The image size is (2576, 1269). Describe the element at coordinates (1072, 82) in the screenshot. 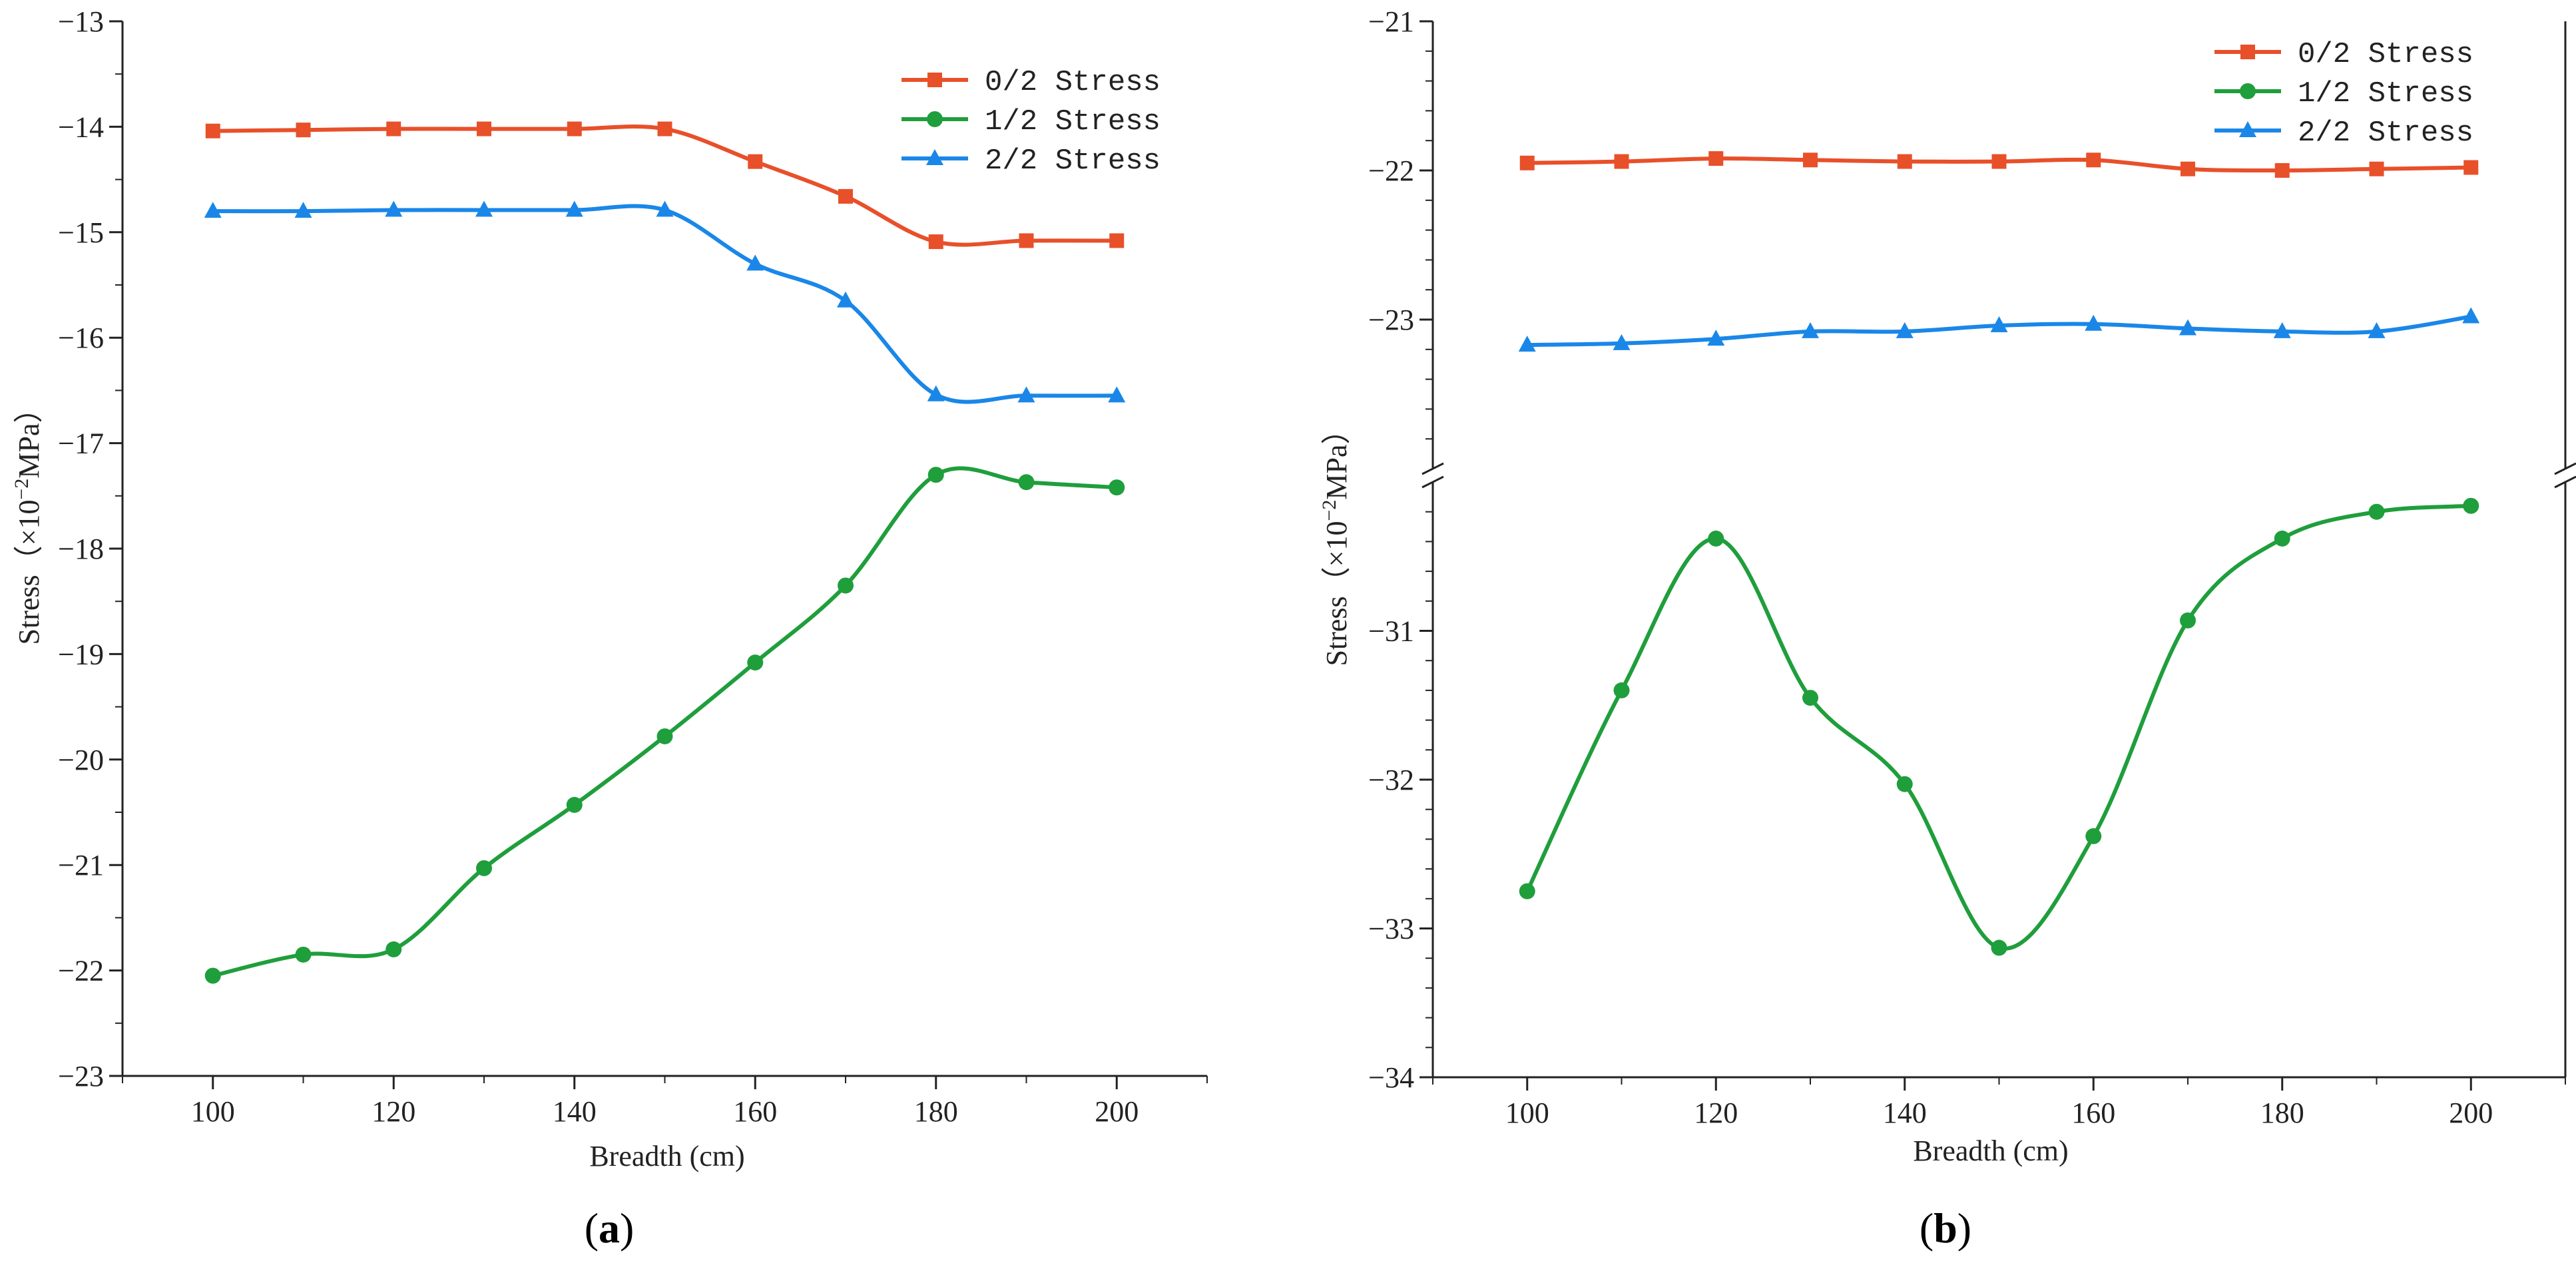

I see `panel-a-legend-label-0: 0/2 Stress` at that location.